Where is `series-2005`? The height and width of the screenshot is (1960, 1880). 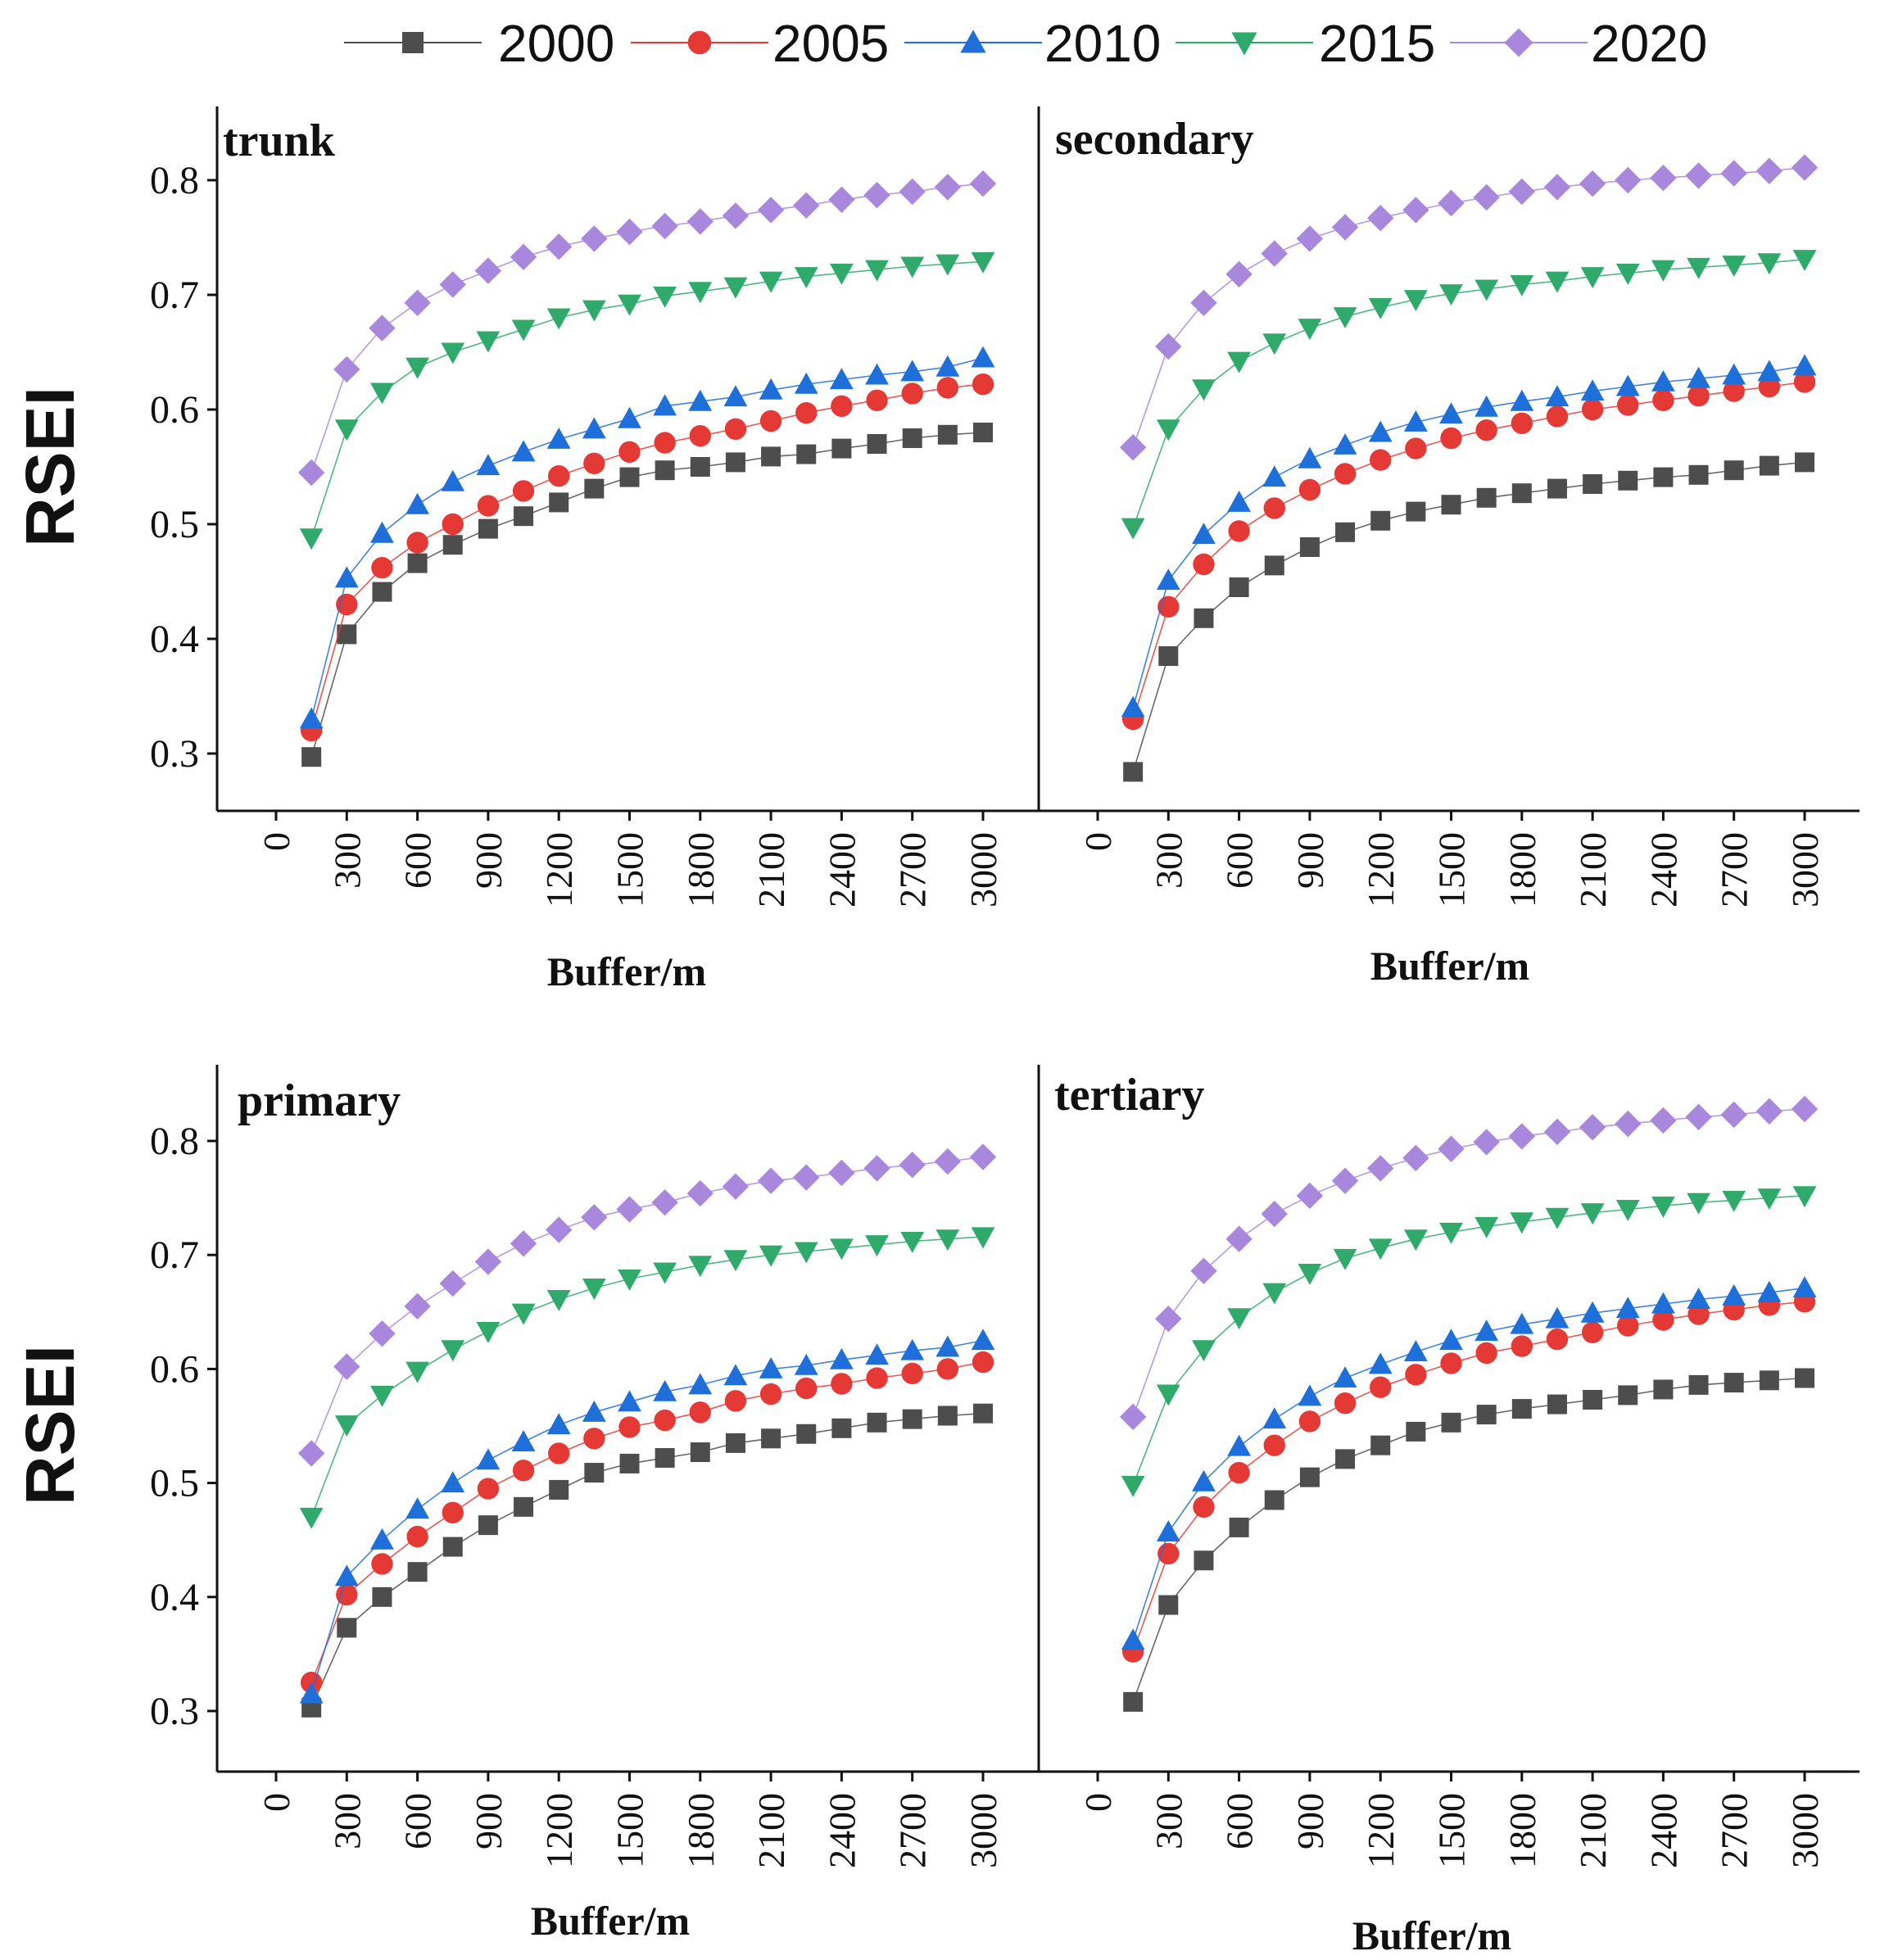
series-2005 is located at coordinates (647, 558).